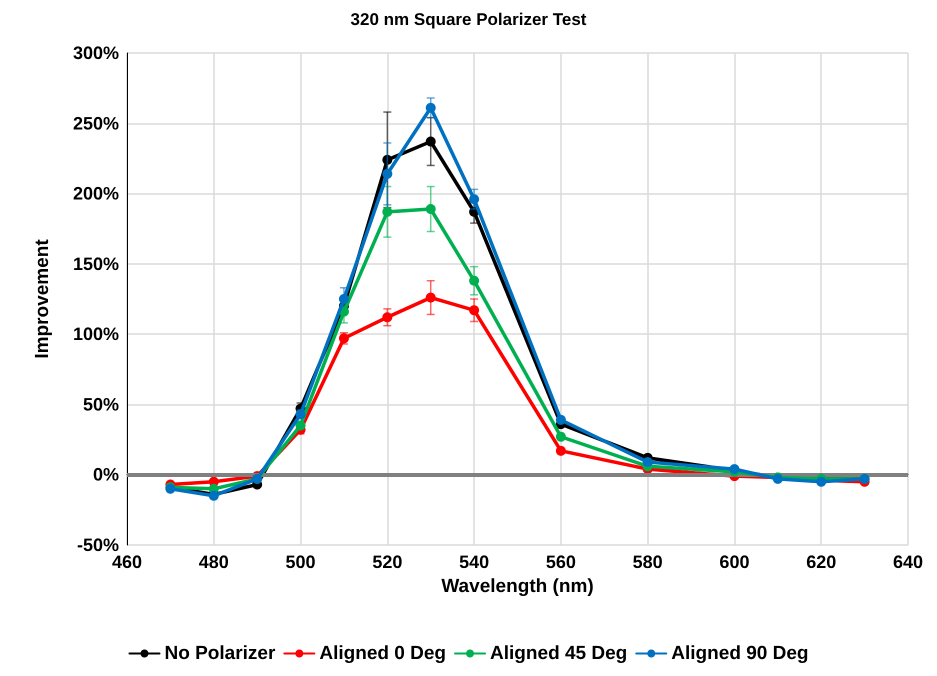  What do you see at coordinates (95, 123) in the screenshot?
I see `y-tick-label: 250%` at bounding box center [95, 123].